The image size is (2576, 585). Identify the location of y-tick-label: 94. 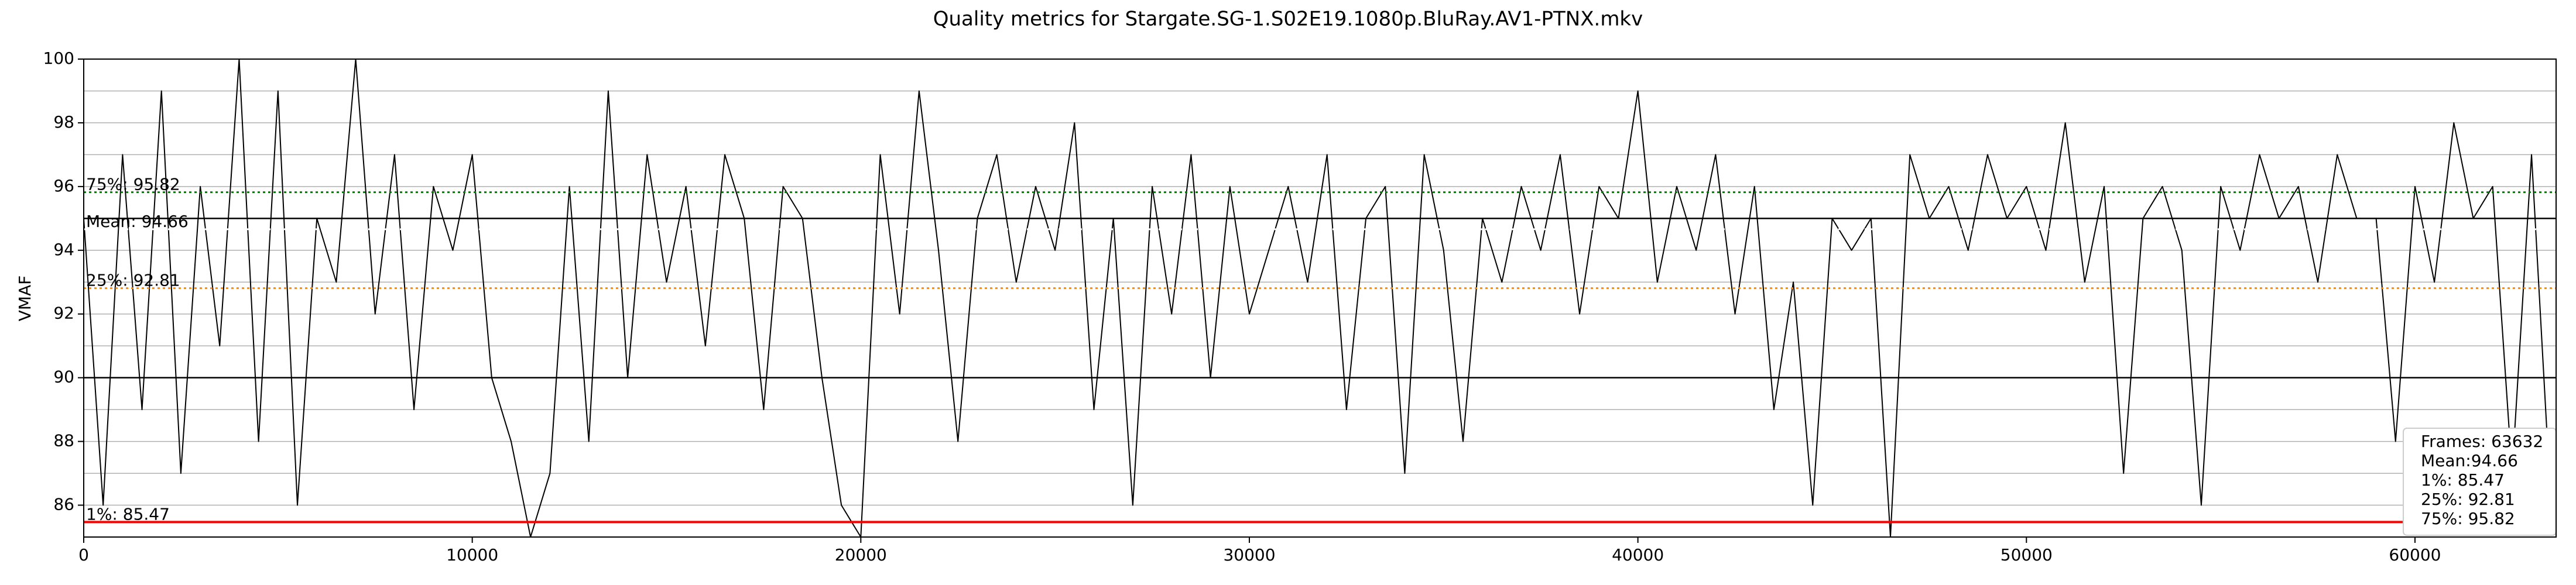
(63, 249).